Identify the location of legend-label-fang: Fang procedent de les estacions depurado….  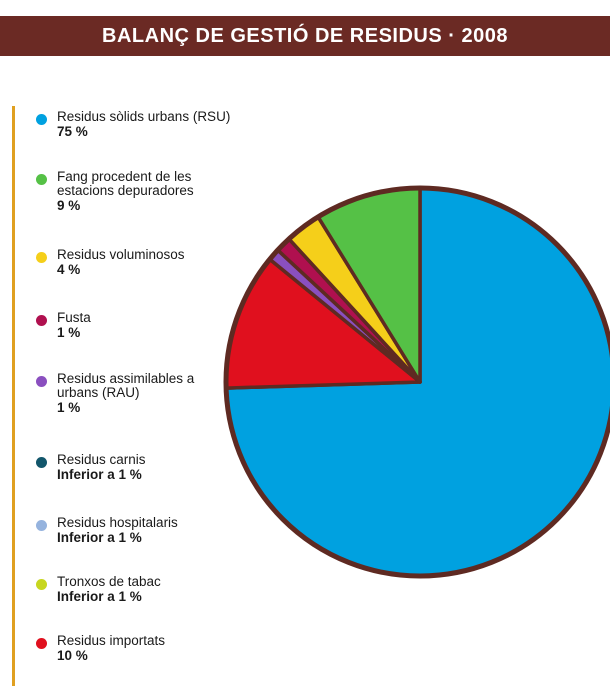
(125, 183).